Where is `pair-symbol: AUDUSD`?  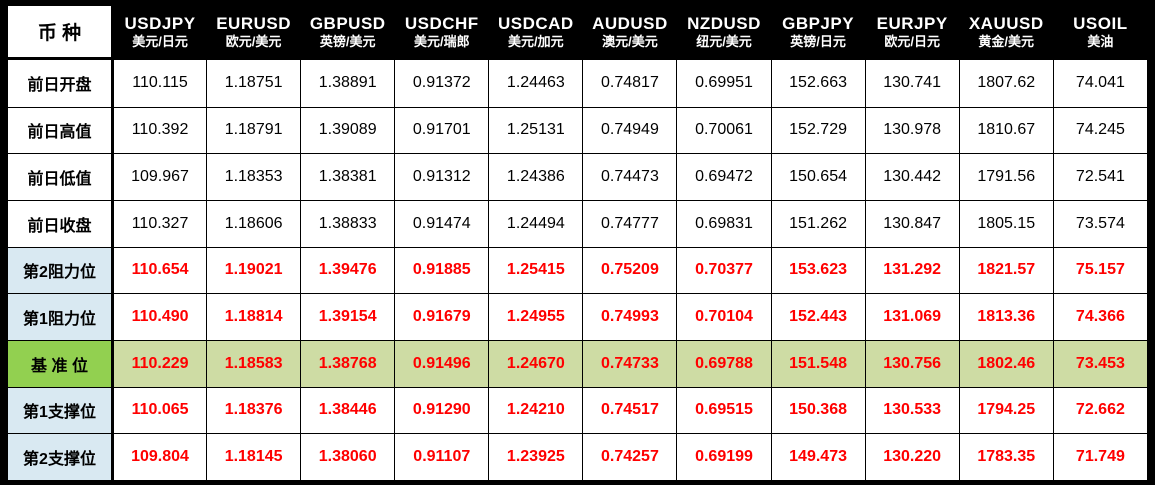
pair-symbol: AUDUSD is located at coordinates (630, 23).